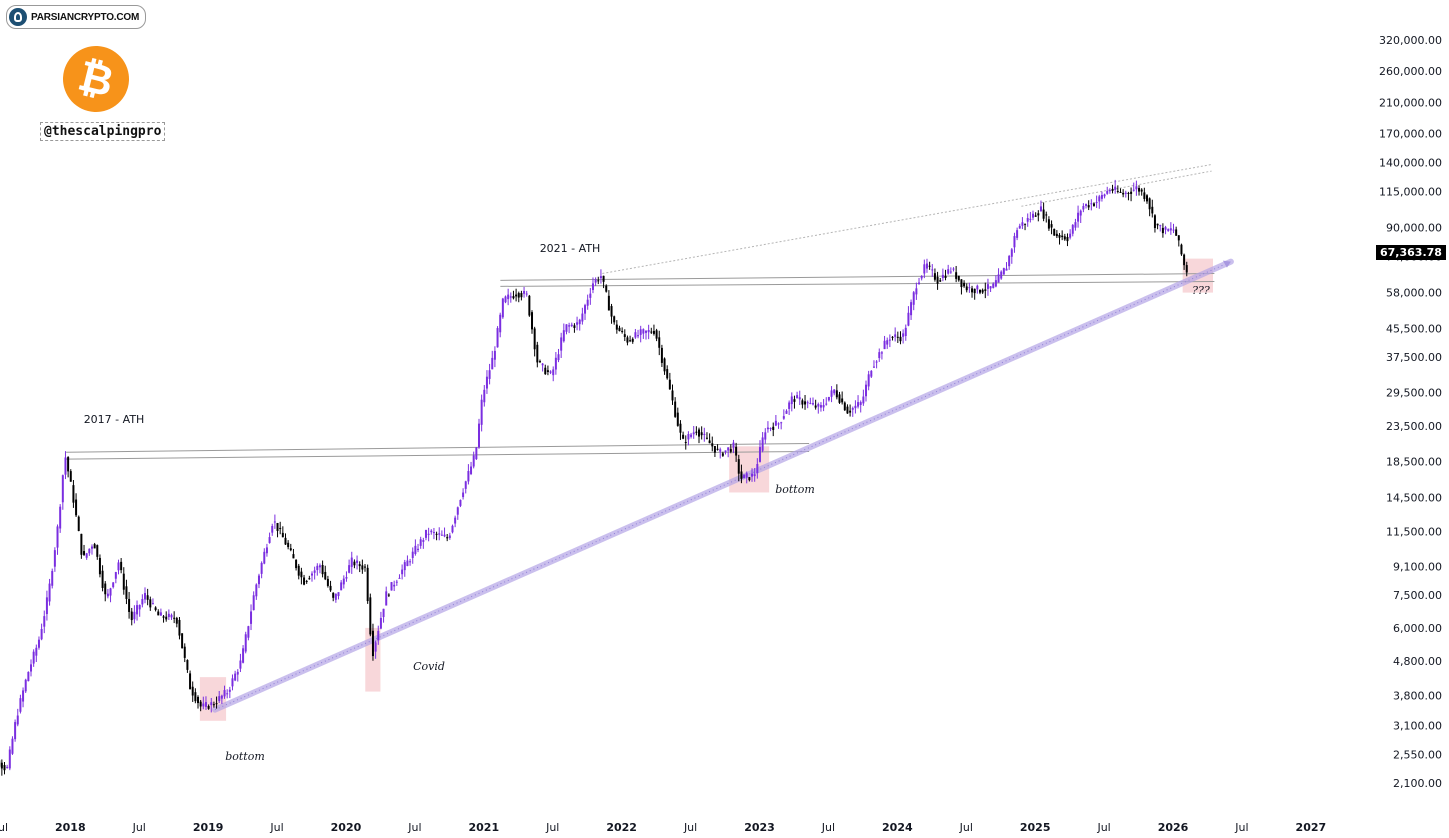  Describe the element at coordinates (621, 827) in the screenshot. I see `x-tick-label: 2022` at that location.